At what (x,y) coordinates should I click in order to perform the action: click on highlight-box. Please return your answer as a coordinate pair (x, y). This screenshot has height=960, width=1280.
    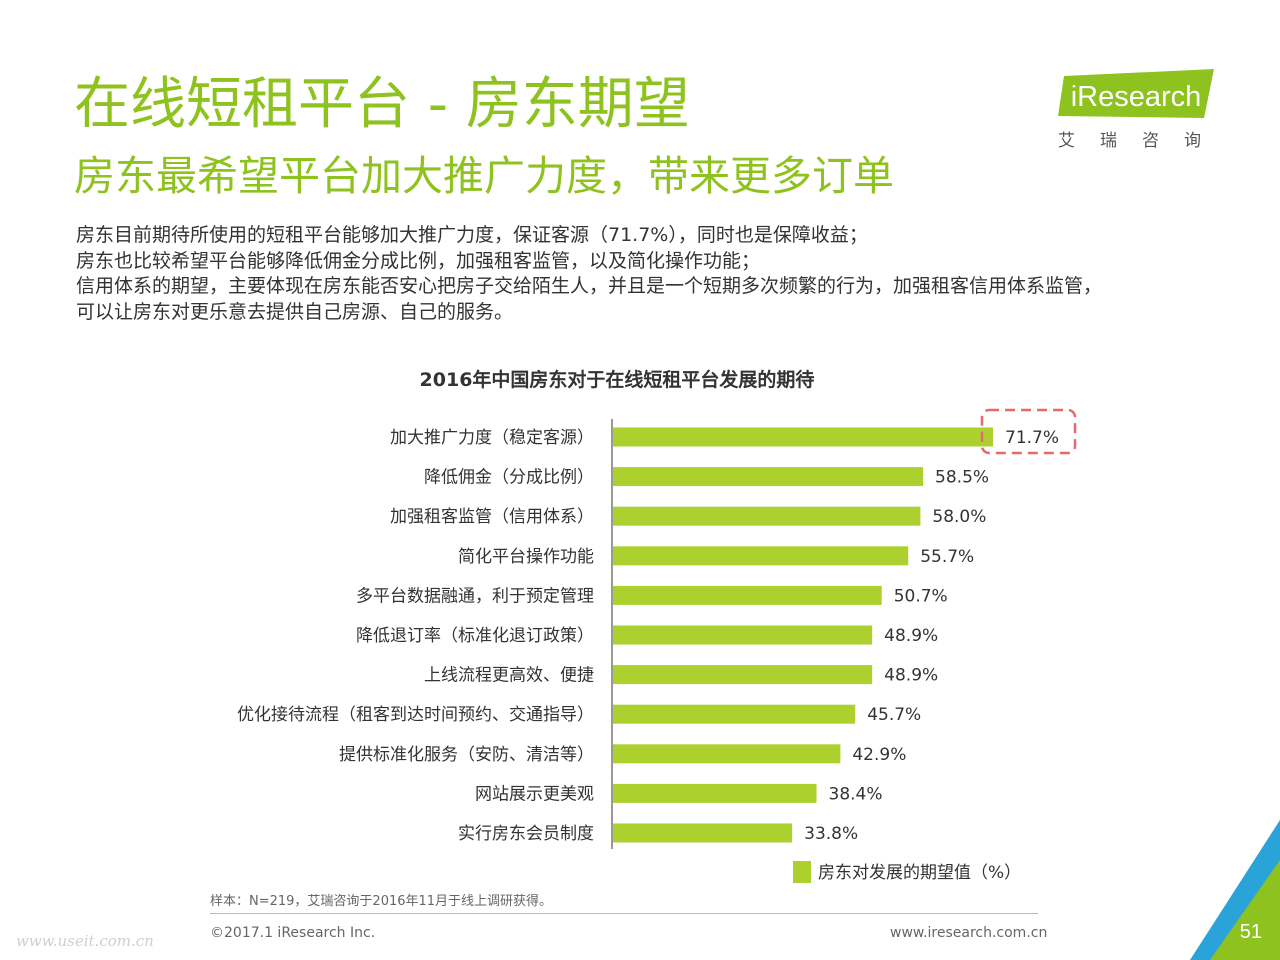
    Looking at the image, I should click on (1028, 431).